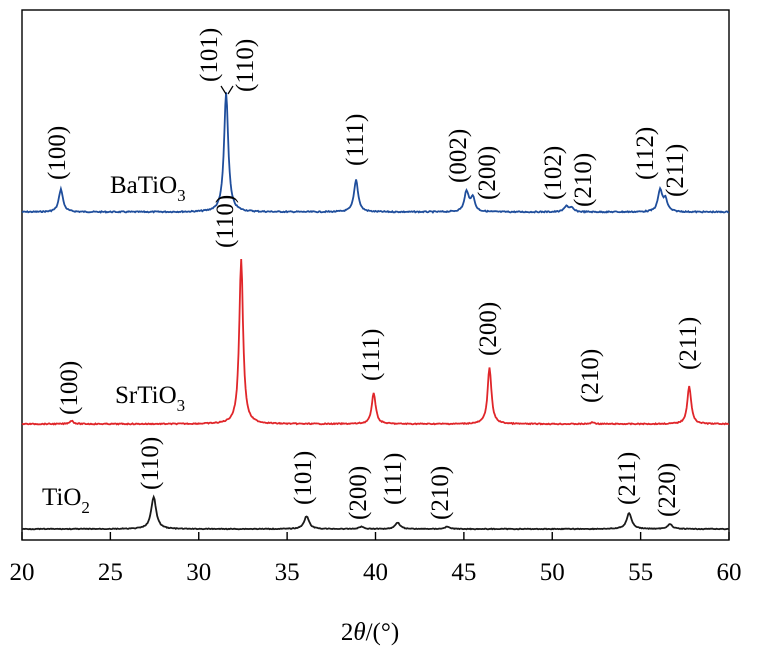  Describe the element at coordinates (287, 572) in the screenshot. I see `x-tick-label: 35` at that location.